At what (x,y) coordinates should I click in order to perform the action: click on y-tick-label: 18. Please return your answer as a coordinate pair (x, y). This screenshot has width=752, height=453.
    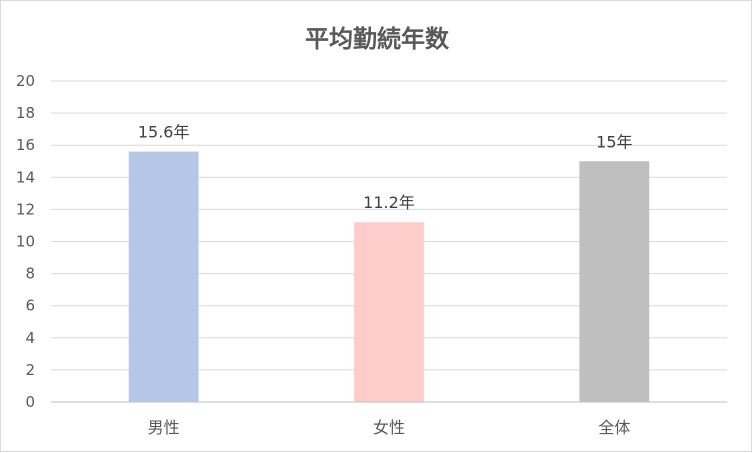
    Looking at the image, I should click on (25, 113).